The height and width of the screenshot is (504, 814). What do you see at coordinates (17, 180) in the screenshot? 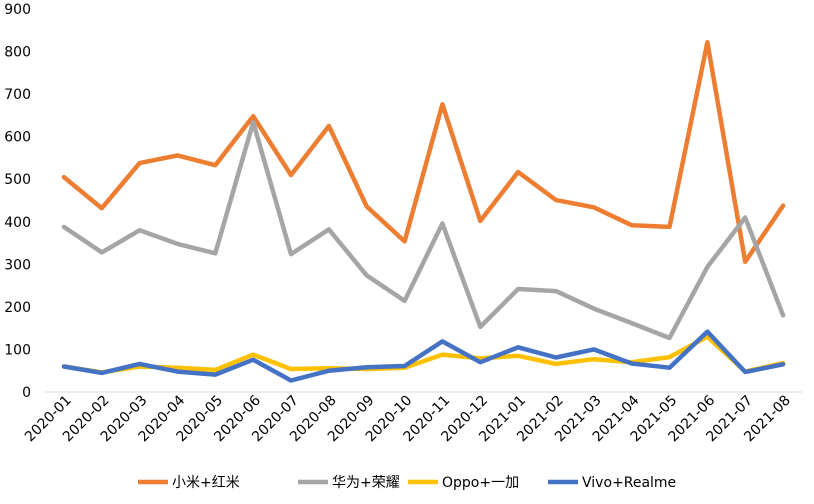
I see `y-tick-label: 500` at bounding box center [17, 180].